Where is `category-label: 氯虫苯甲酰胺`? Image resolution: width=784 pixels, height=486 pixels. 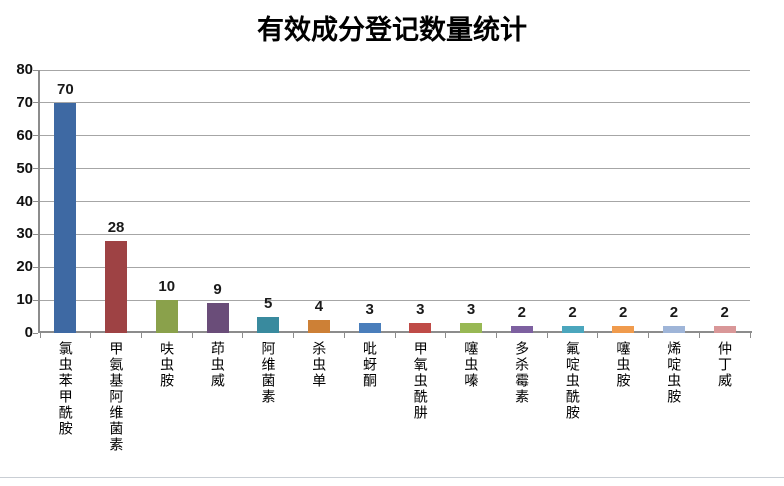 category-label: 氯虫苯甲酰胺 is located at coordinates (65, 389).